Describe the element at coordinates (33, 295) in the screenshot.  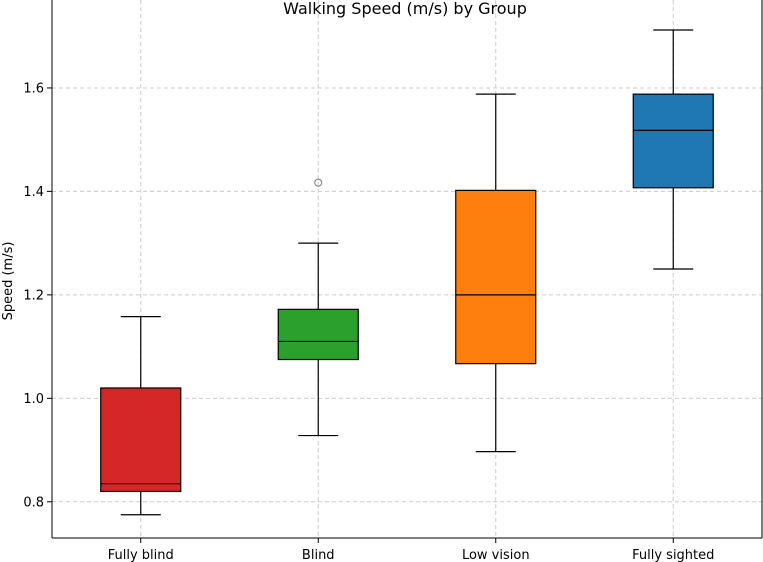
I see `y-tick-label: 1.2` at that location.